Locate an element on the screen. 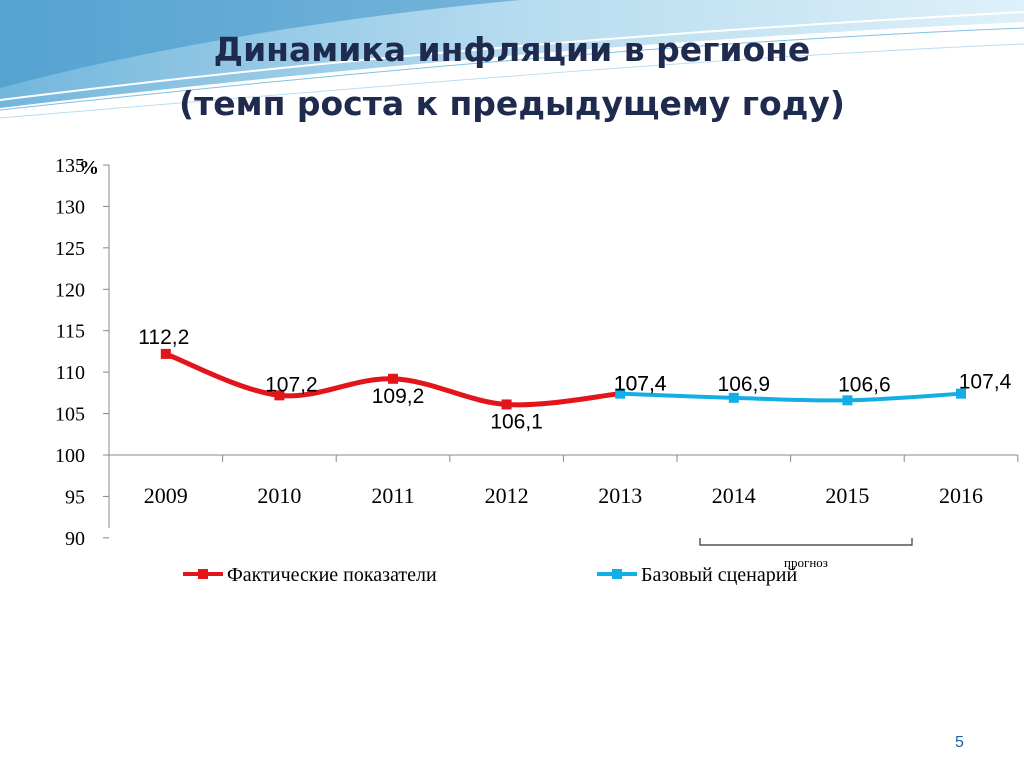 The image size is (1024, 768). data-label: 112,2 is located at coordinates (163, 337).